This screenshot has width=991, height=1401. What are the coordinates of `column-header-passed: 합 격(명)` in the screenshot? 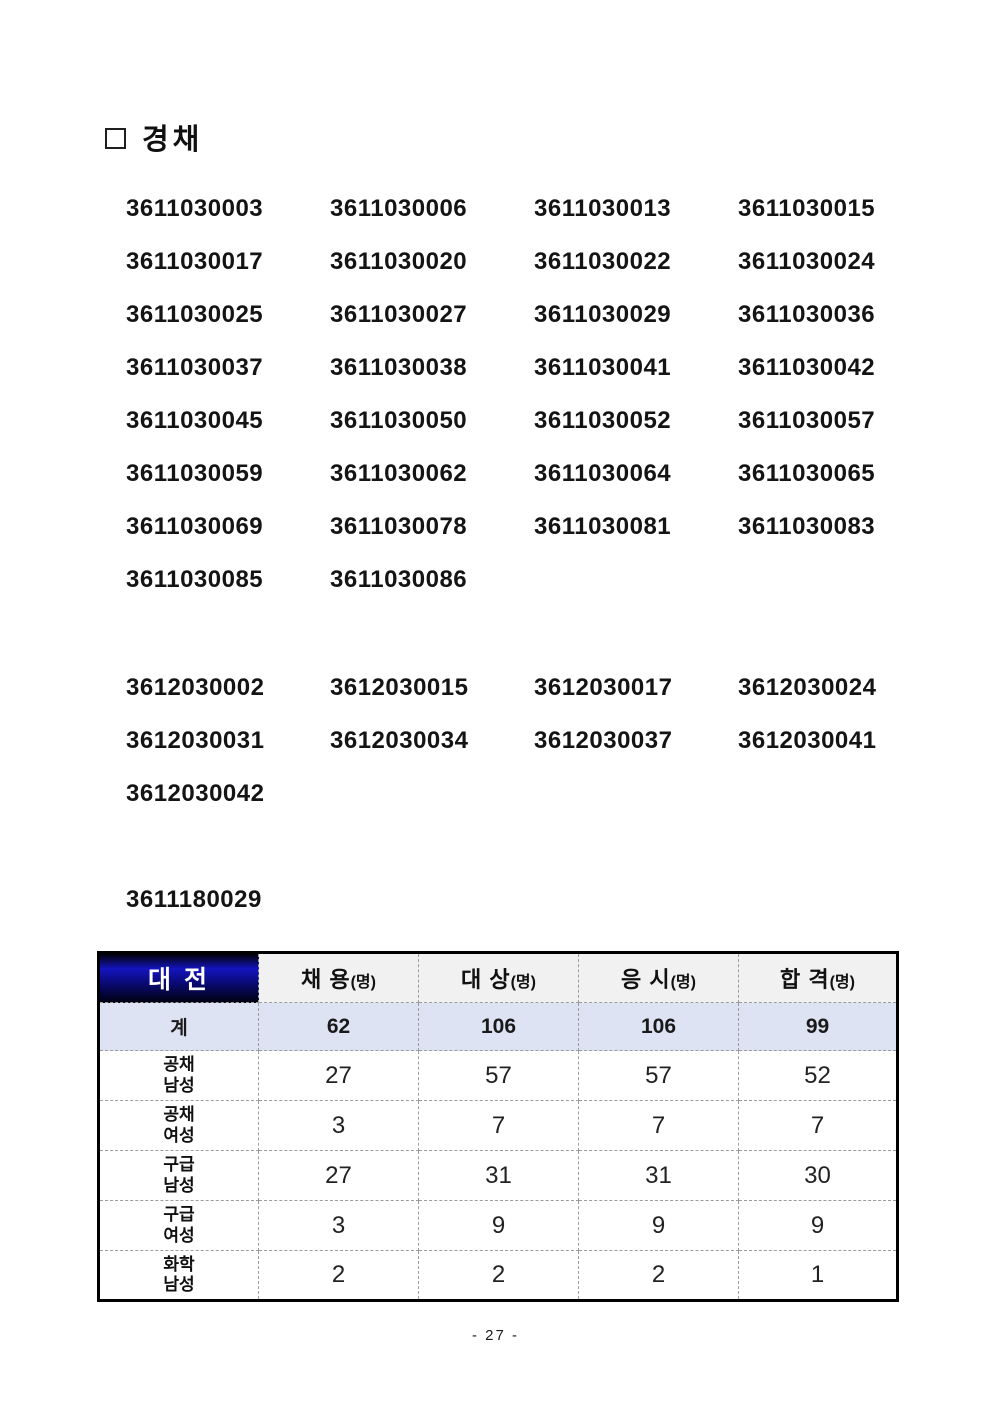 It's located at (818, 977).